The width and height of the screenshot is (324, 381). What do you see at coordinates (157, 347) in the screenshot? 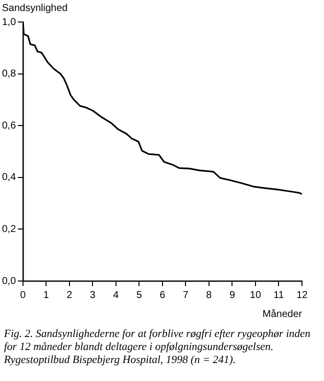
I see `caption: Fig. 2. Sandsynlighederne for at forblive røgfri efter rygeophør inden for 12 måneder blandt deltagere i opfølgningsundersøgelsen. Rygestoptilbud Bispebjerg Hospital, 1998 (n = 241).` at bounding box center [157, 347].